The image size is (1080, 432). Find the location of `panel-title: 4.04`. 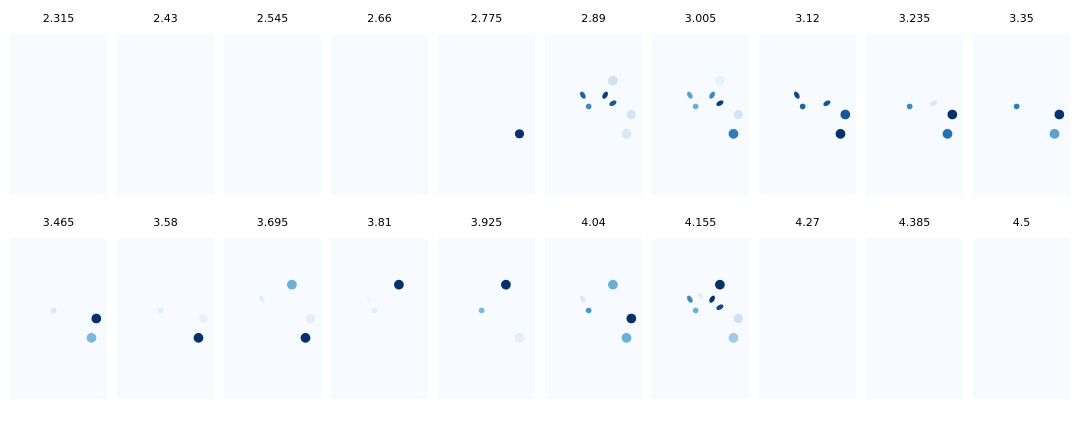

panel-title: 4.04 is located at coordinates (593, 222).